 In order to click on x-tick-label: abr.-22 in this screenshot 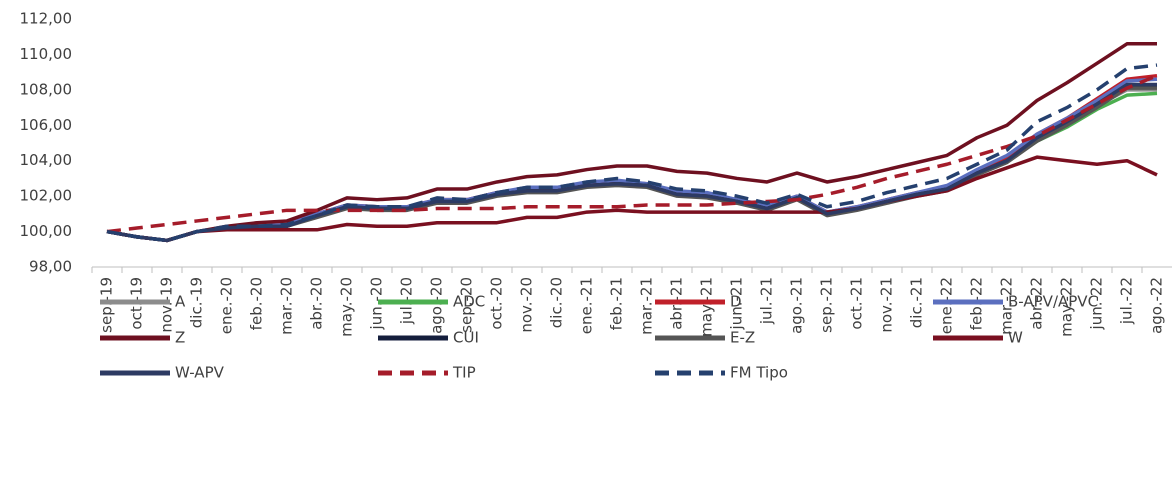, I will do `click(1037, 303)`.